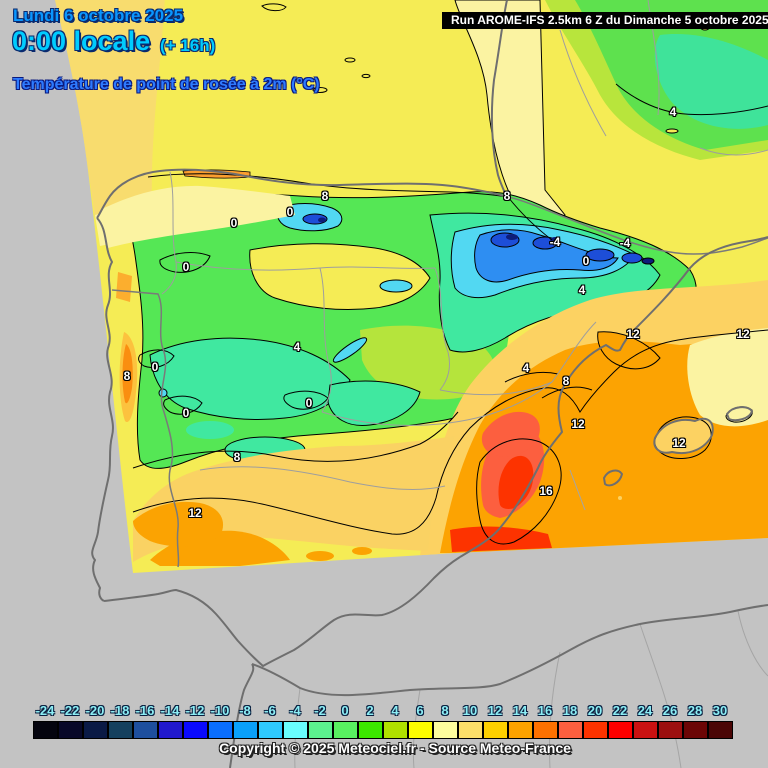  What do you see at coordinates (545, 710) in the screenshot?
I see `colorbar-tick-label: 16` at bounding box center [545, 710].